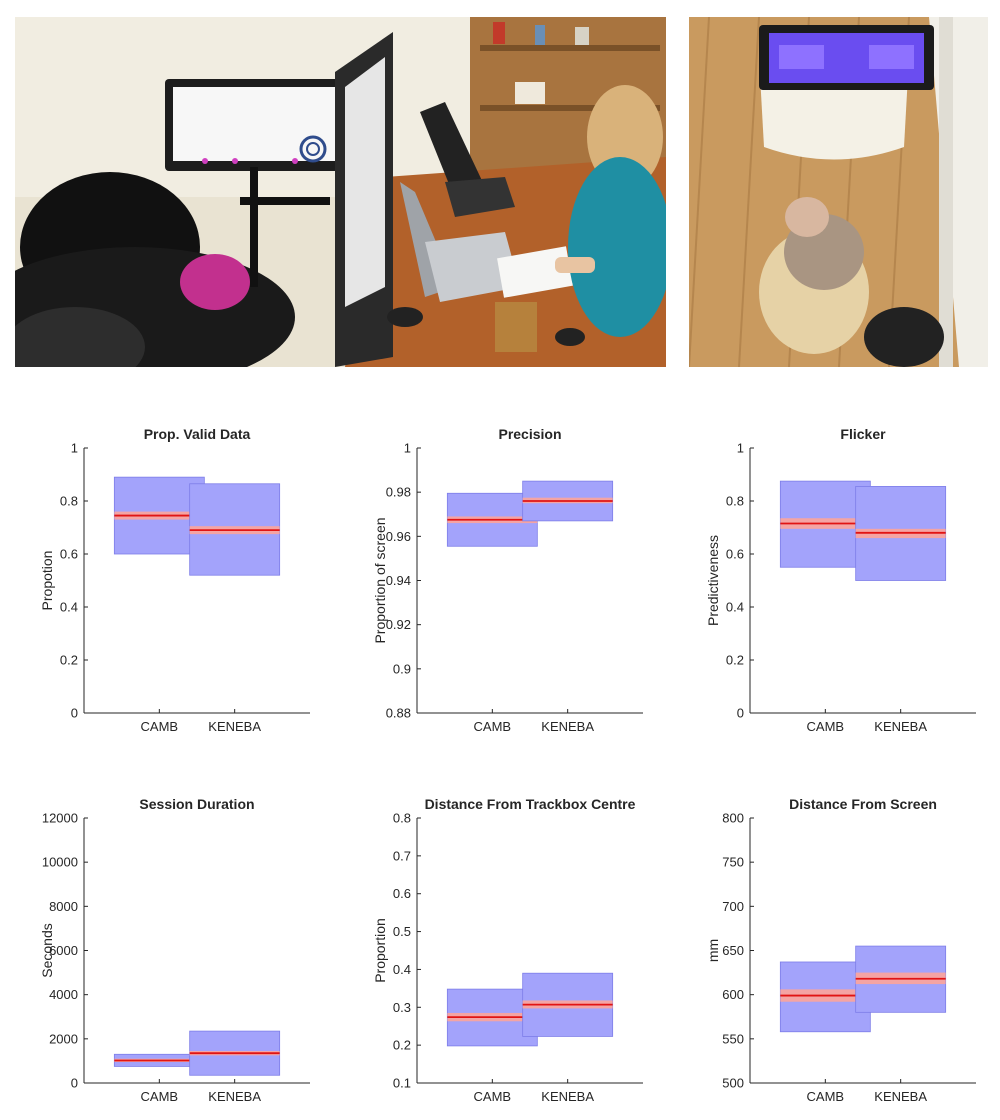 This screenshot has width=1000, height=1120. I want to click on y-tick-label: 0.1, so click(402, 1083).